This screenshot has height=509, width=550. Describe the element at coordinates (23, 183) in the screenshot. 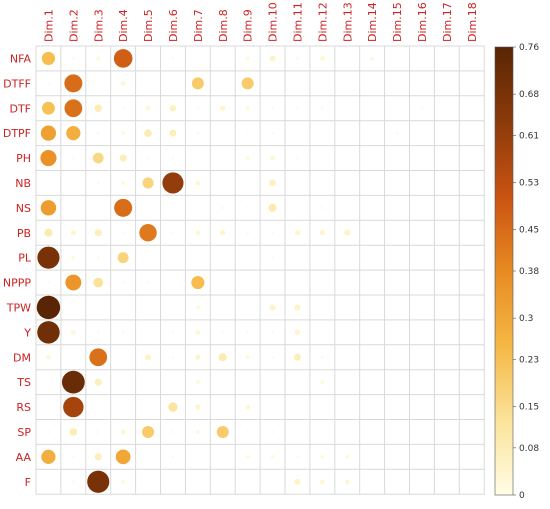

I see `row-label: NB` at that location.